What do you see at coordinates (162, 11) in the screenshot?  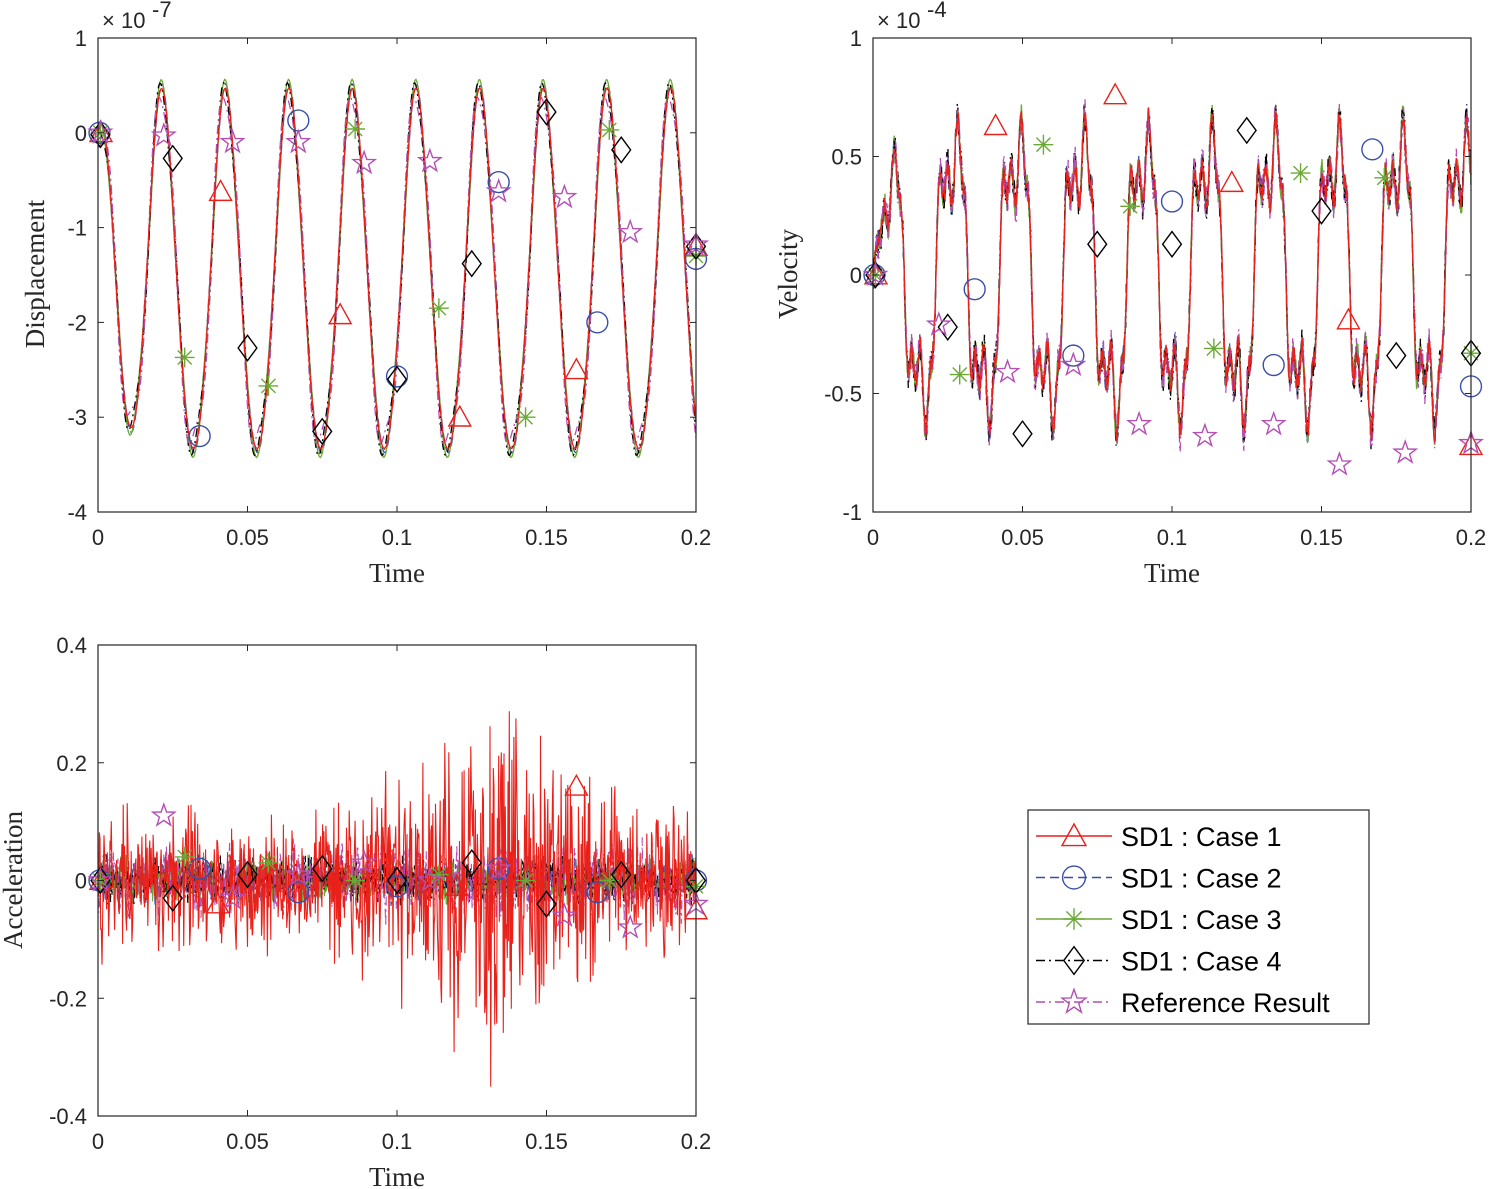 I see `displacement-exponent-power: -7` at bounding box center [162, 11].